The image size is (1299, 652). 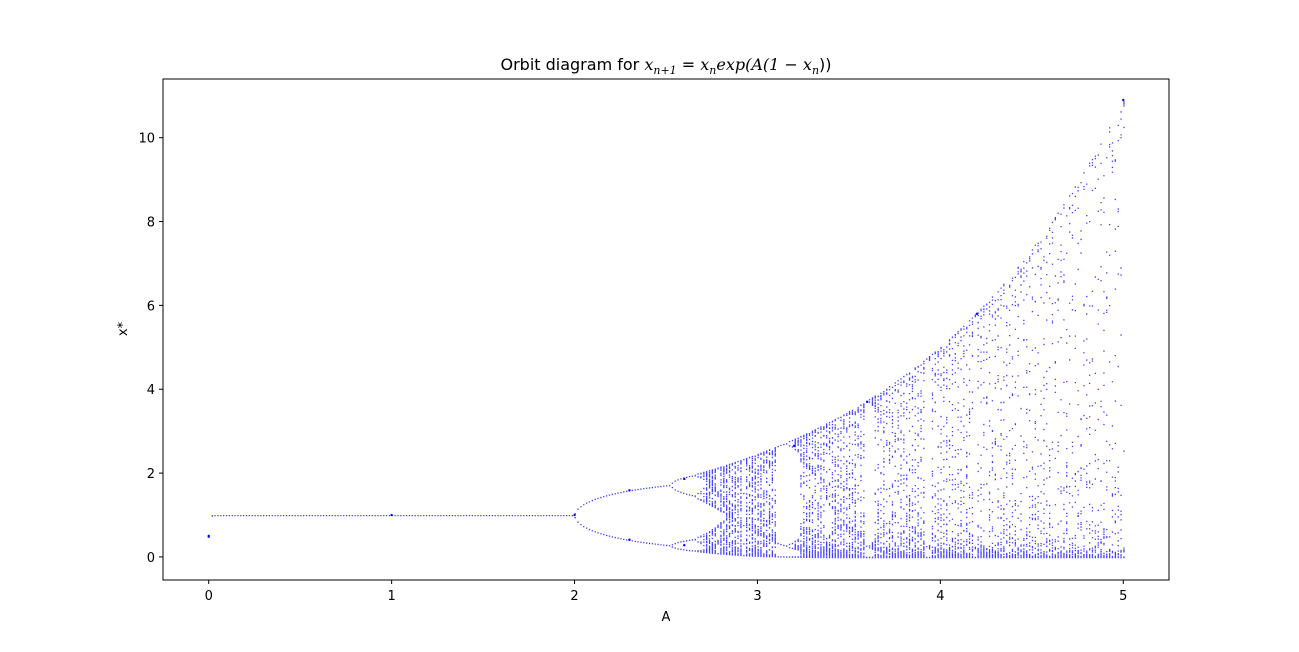 What do you see at coordinates (151, 558) in the screenshot?
I see `y-tick-label: 0` at bounding box center [151, 558].